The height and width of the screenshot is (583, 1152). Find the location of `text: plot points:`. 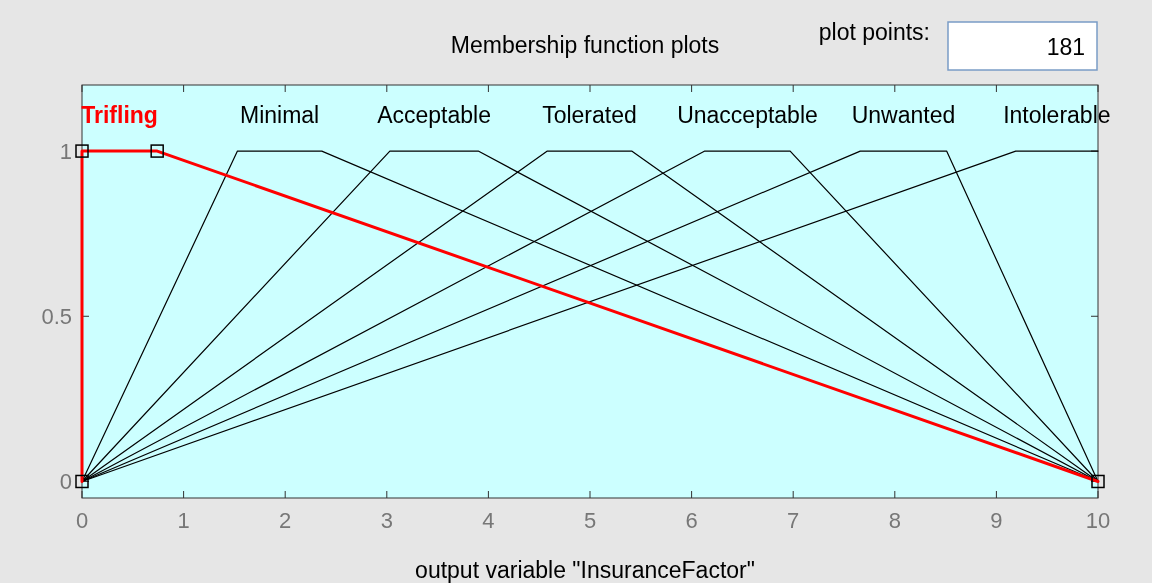

text: plot points: is located at coordinates (874, 32).